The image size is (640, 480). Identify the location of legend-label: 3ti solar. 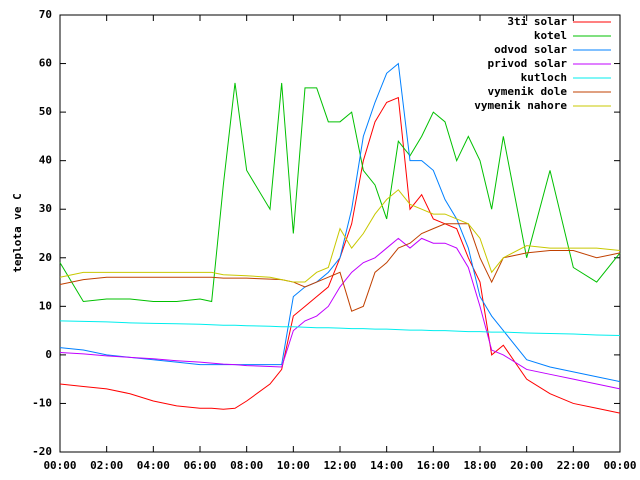
(537, 21).